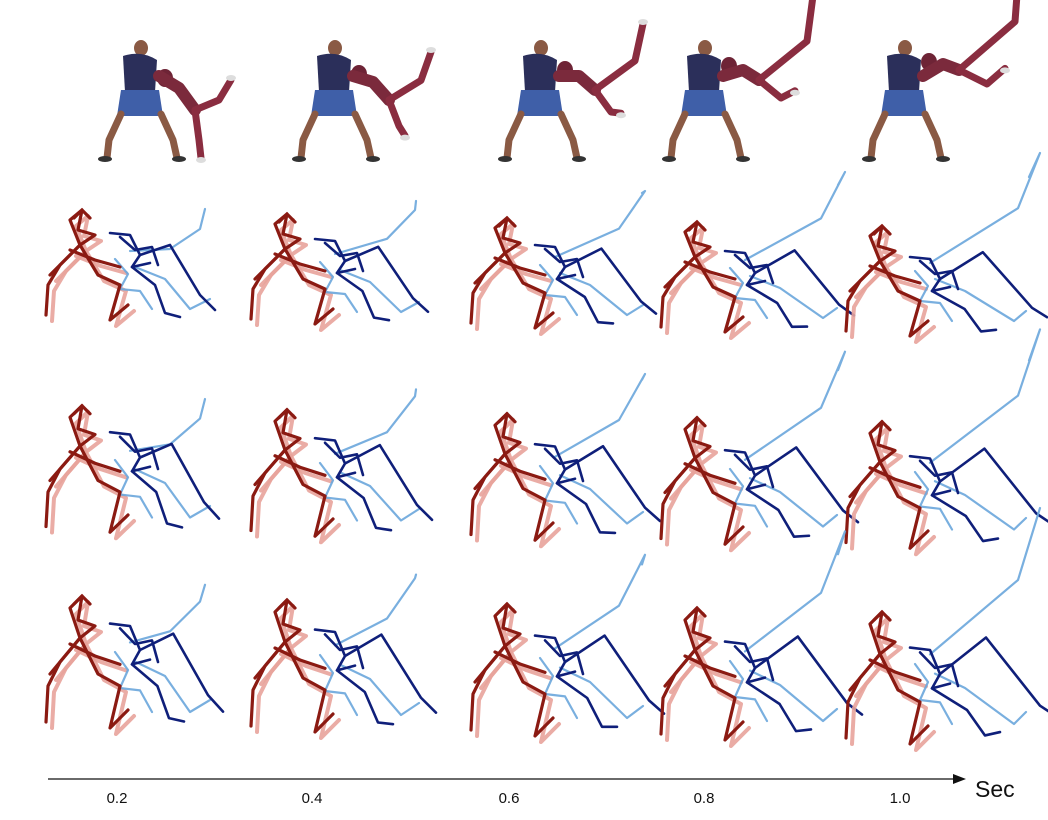 This screenshot has width=1048, height=820. I want to click on skeleton-cell-row1-t0.8, so click(757, 255).